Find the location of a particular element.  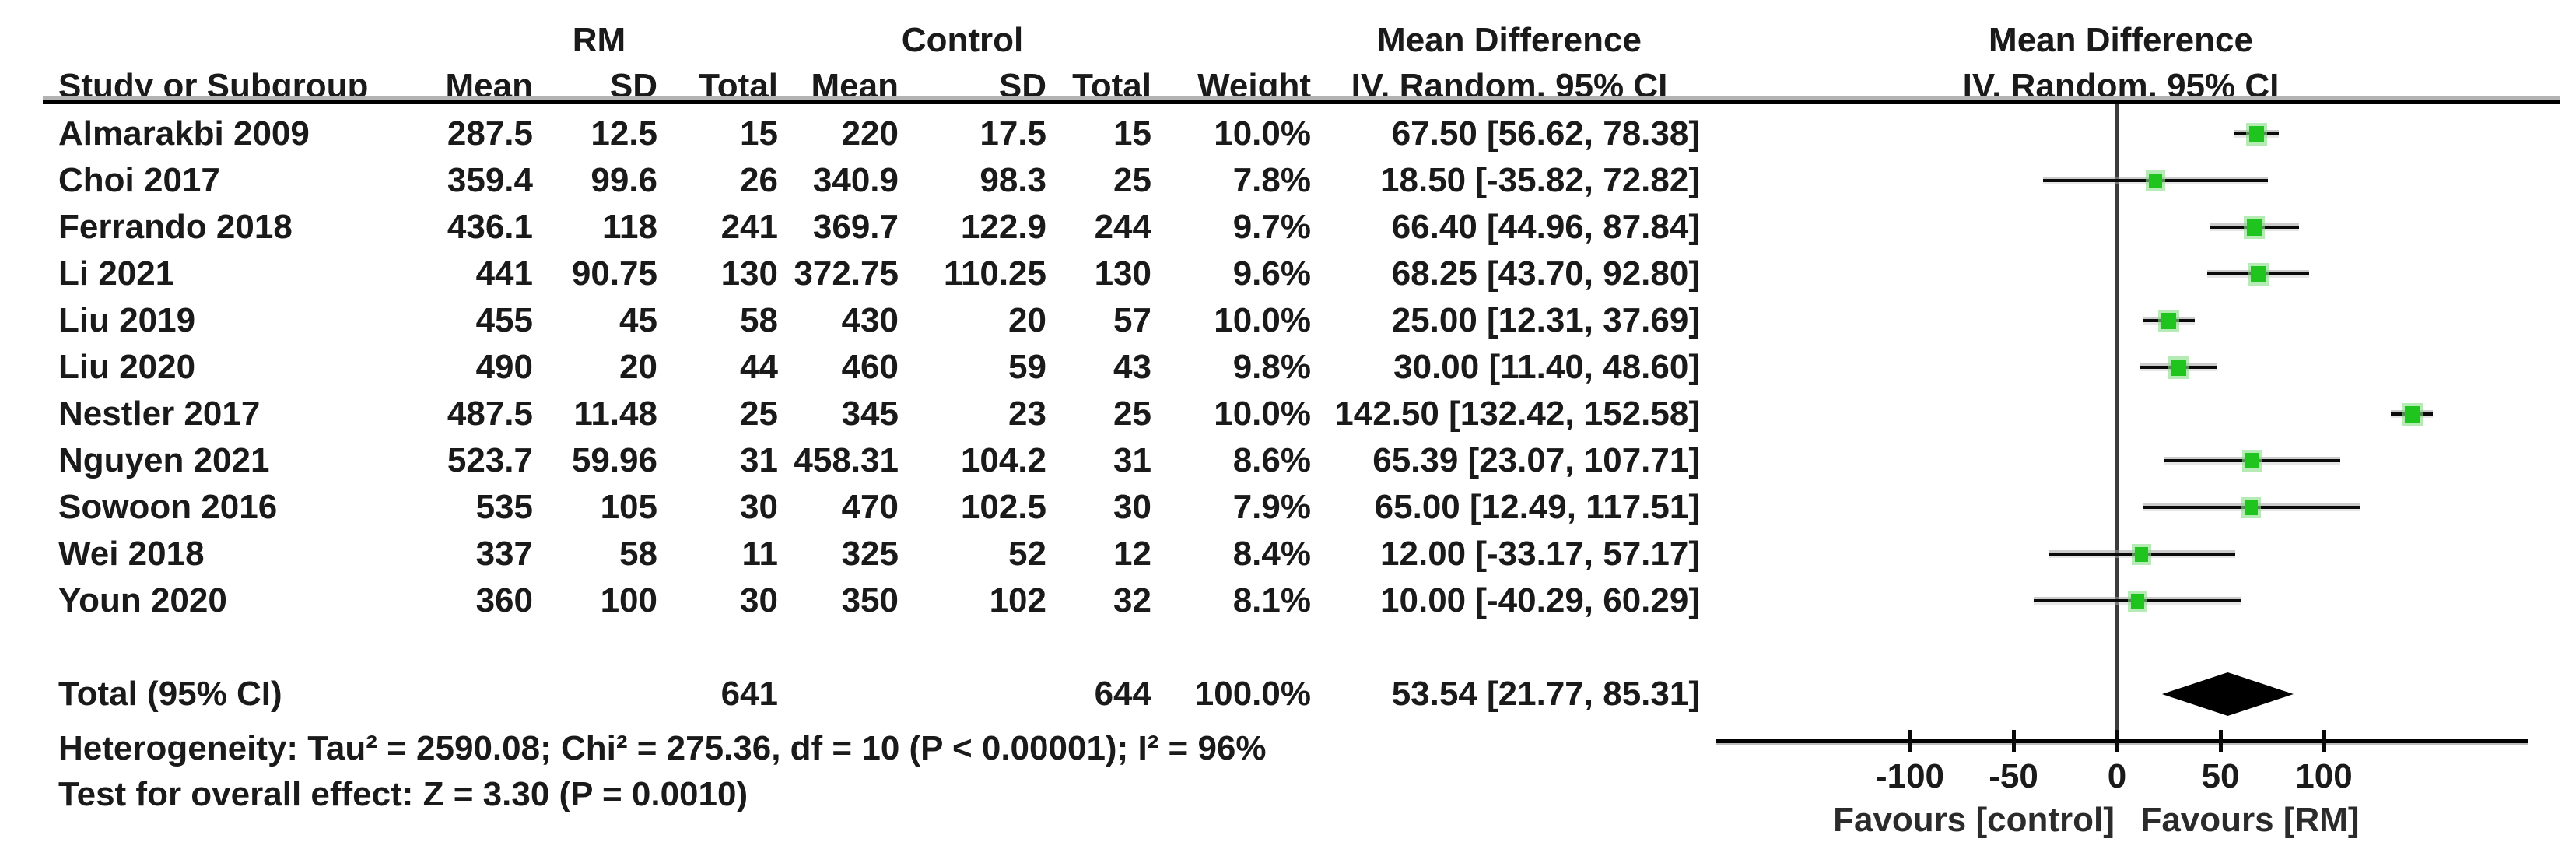

x-axis-line is located at coordinates (2122, 741).